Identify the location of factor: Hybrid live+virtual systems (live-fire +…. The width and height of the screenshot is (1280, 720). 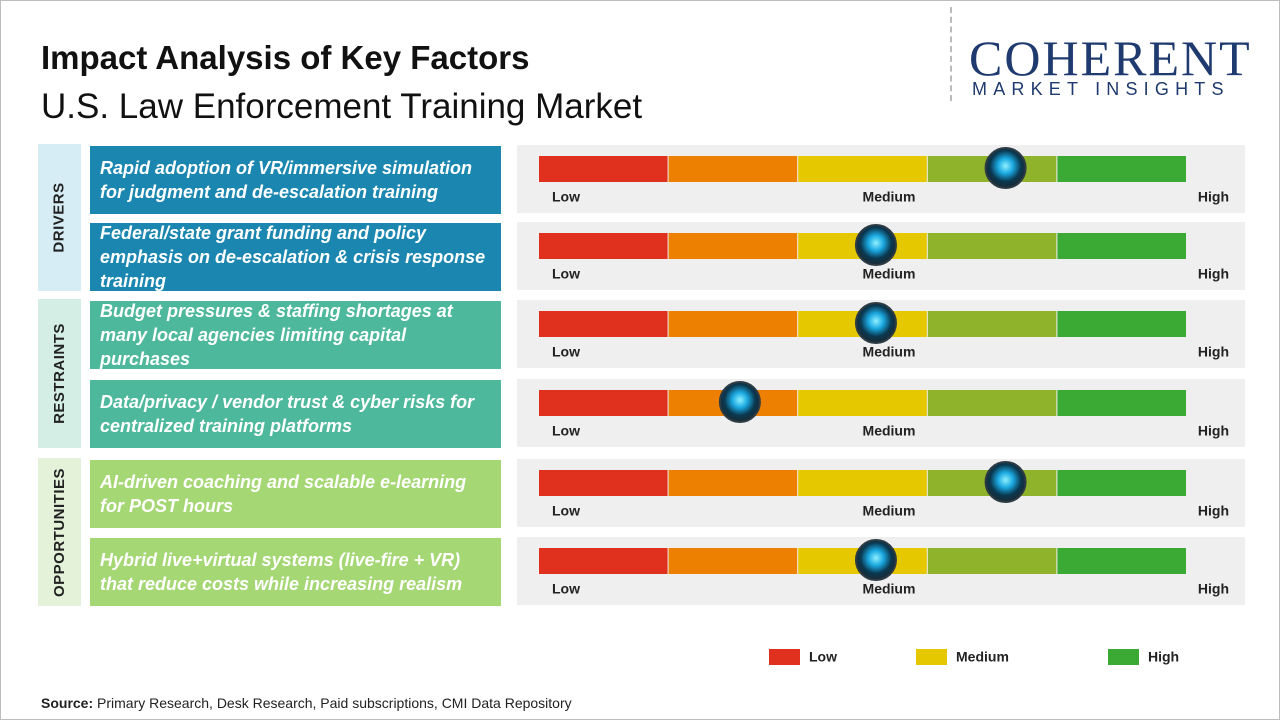
(295, 572).